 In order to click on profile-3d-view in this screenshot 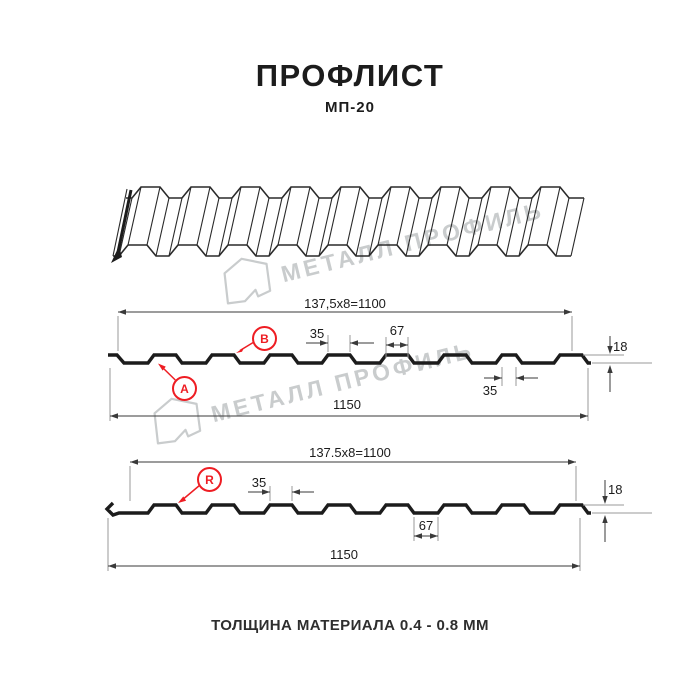, I will do `click(348, 224)`.